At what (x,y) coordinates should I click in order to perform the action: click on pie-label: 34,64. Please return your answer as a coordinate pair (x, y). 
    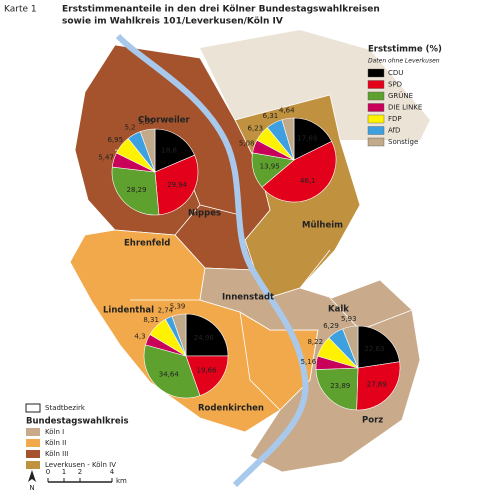
    Looking at the image, I should click on (169, 374).